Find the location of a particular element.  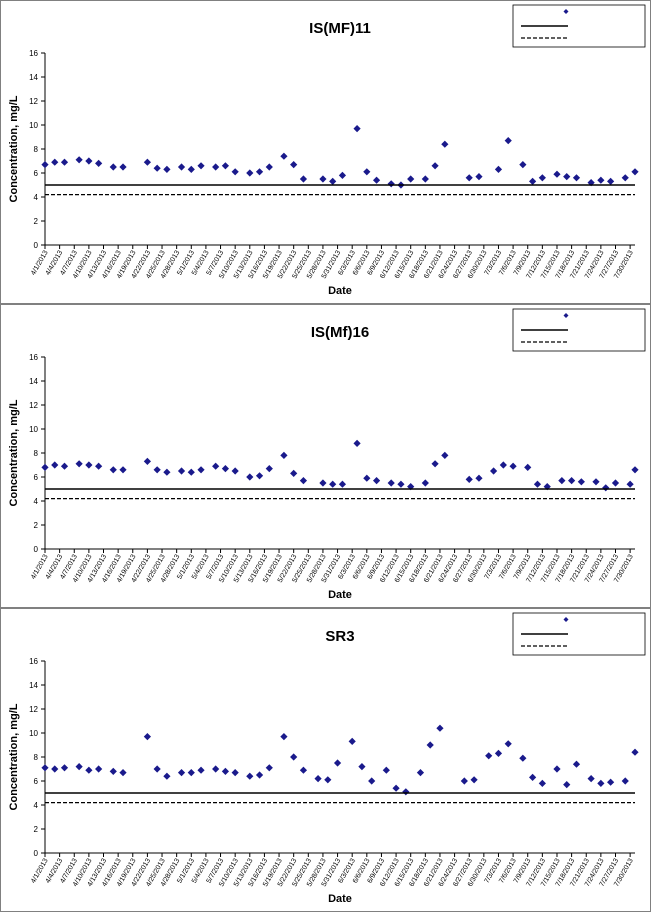

y-tick-label: 2 is located at coordinates (36, 525).